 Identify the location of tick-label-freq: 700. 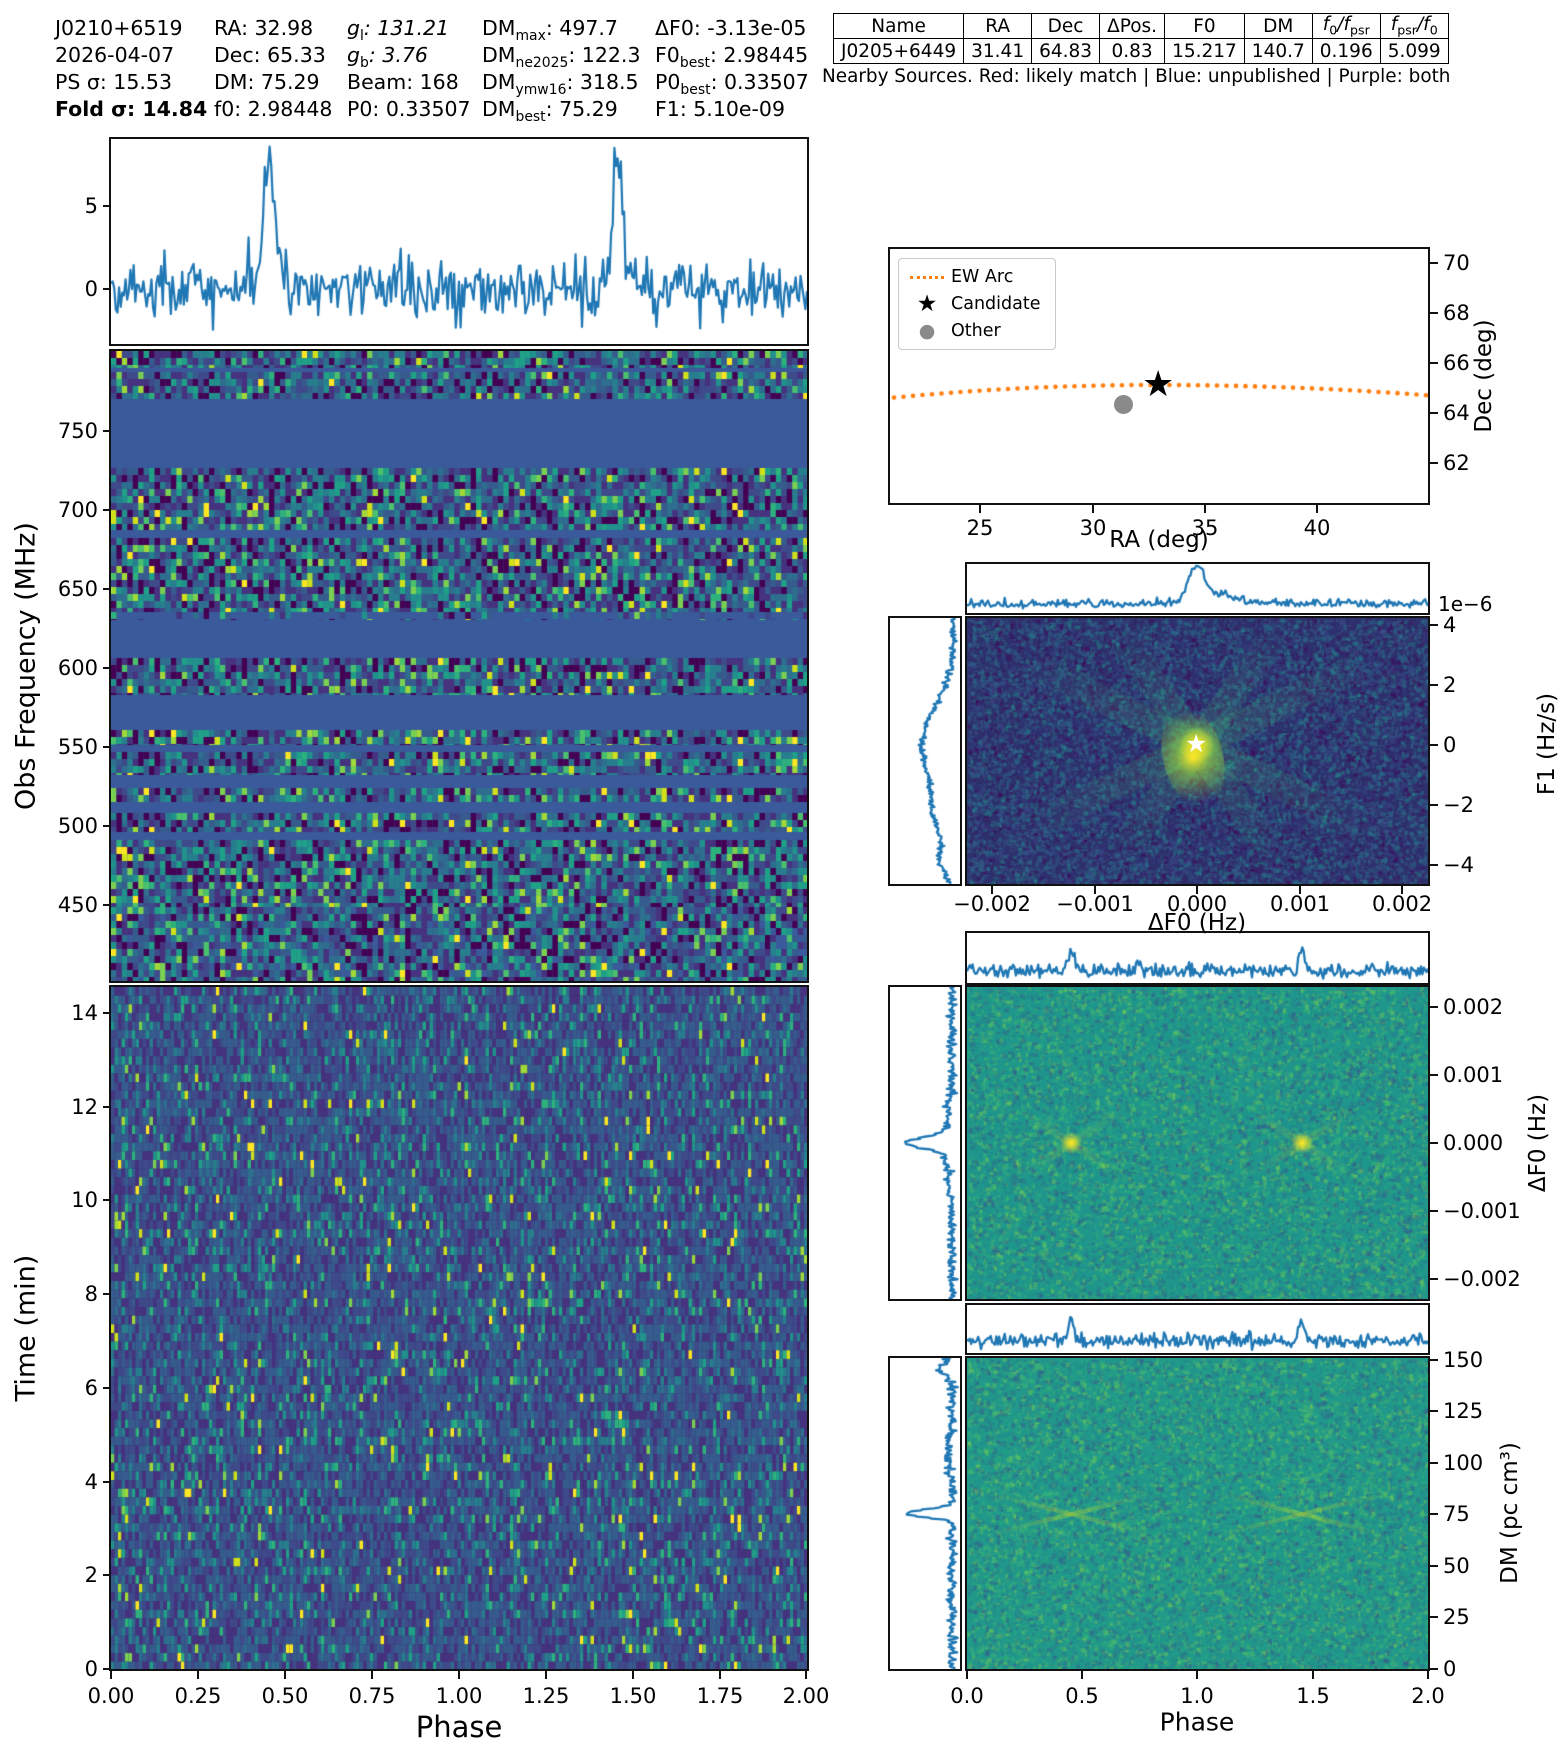
(77, 510).